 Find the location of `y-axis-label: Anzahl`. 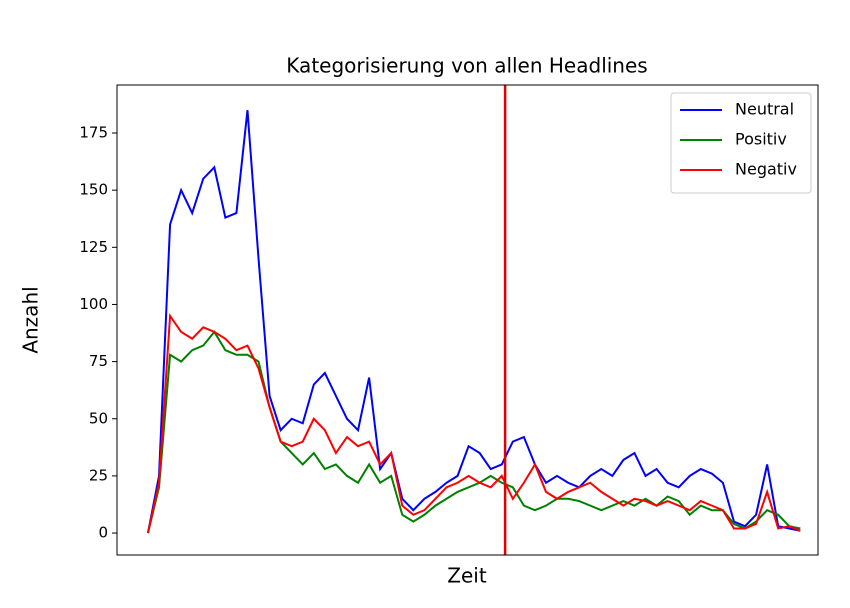

y-axis-label: Anzahl is located at coordinates (31, 319).